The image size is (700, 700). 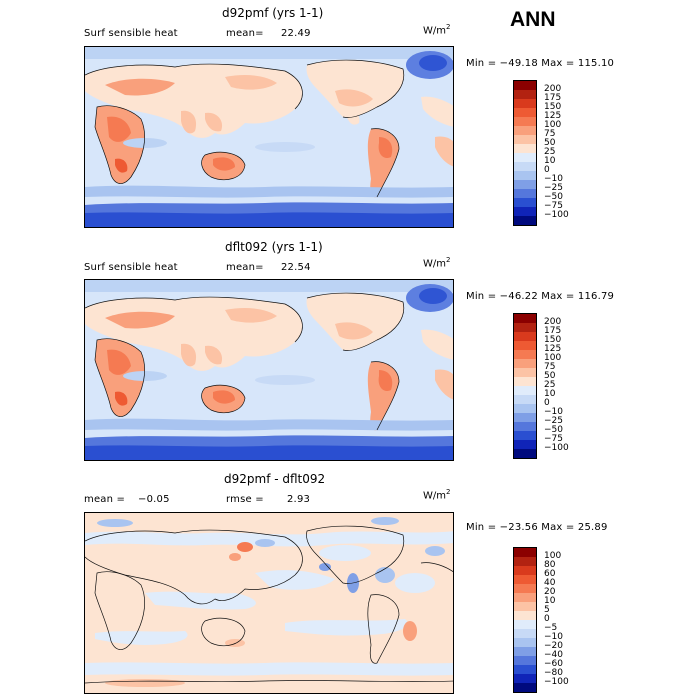 I want to click on panel-1-variable-label: Surf sensible heat, so click(x=131, y=33).